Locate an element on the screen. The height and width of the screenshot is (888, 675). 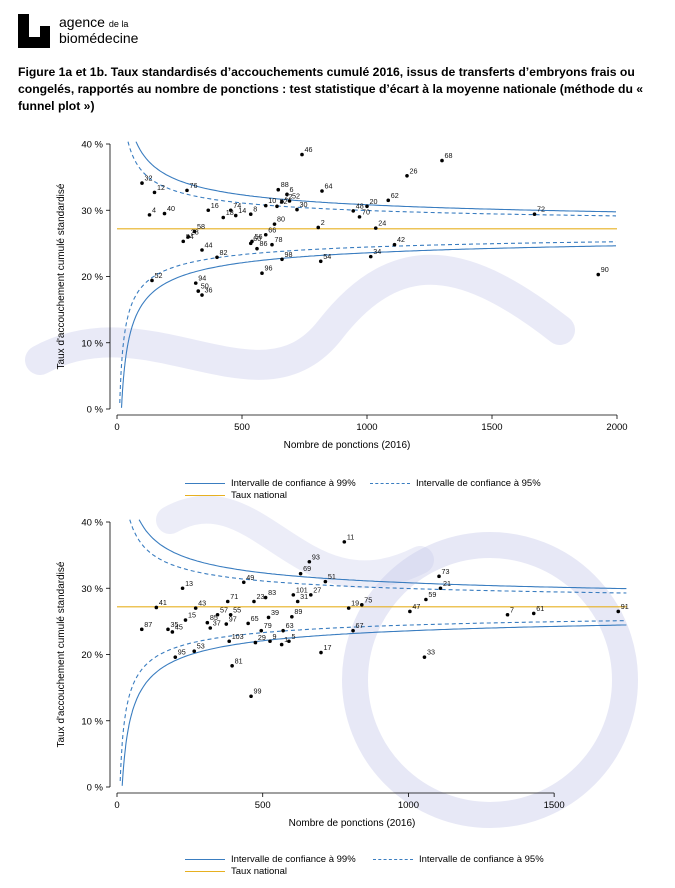
point-label: 46 is located at coordinates (309, 149).